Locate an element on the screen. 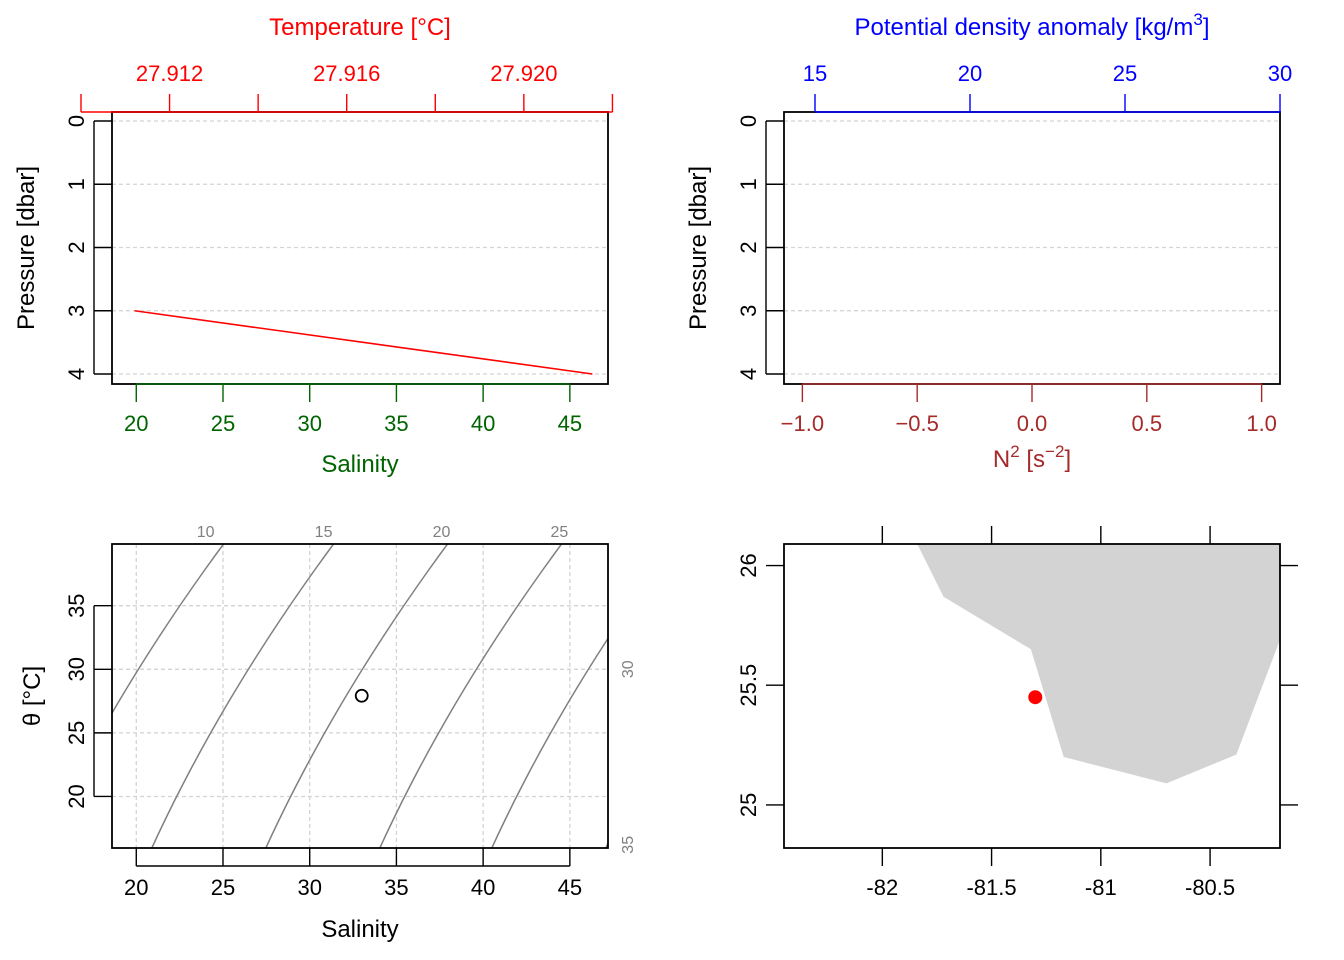  p1-bottom-tick-label-2: 30 is located at coordinates (309, 423).